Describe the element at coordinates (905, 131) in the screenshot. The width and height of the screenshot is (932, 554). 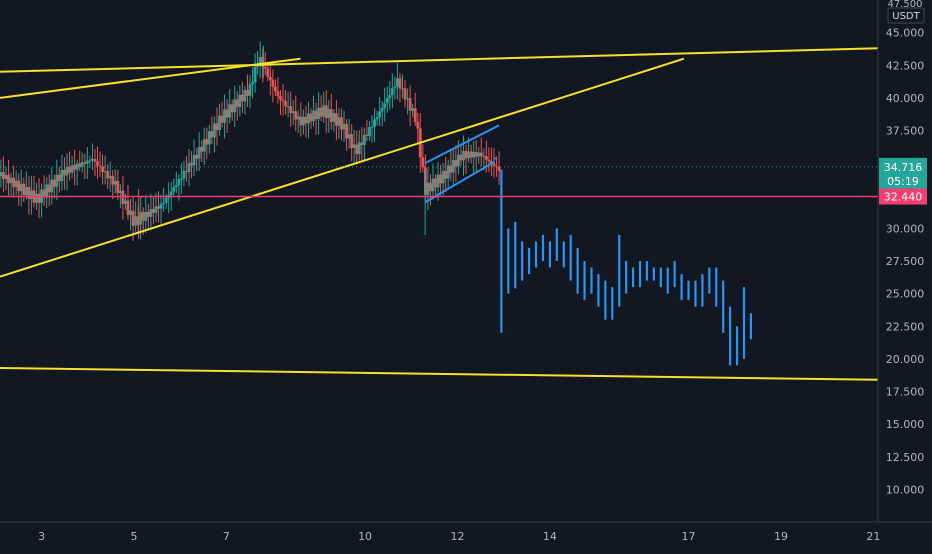
I see `price-tick-label: 37.500` at that location.